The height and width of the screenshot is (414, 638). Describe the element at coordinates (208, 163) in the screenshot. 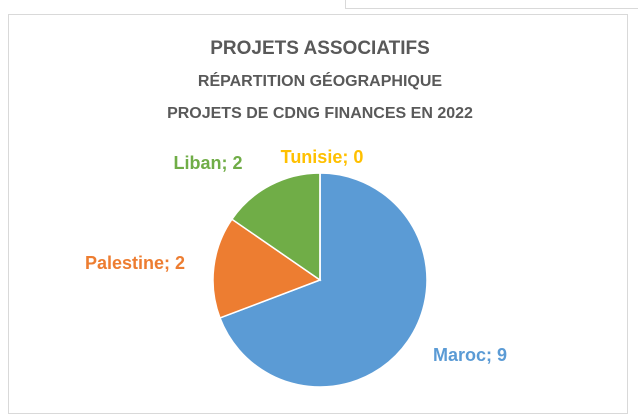

I see `data-label: Liban; 2` at that location.